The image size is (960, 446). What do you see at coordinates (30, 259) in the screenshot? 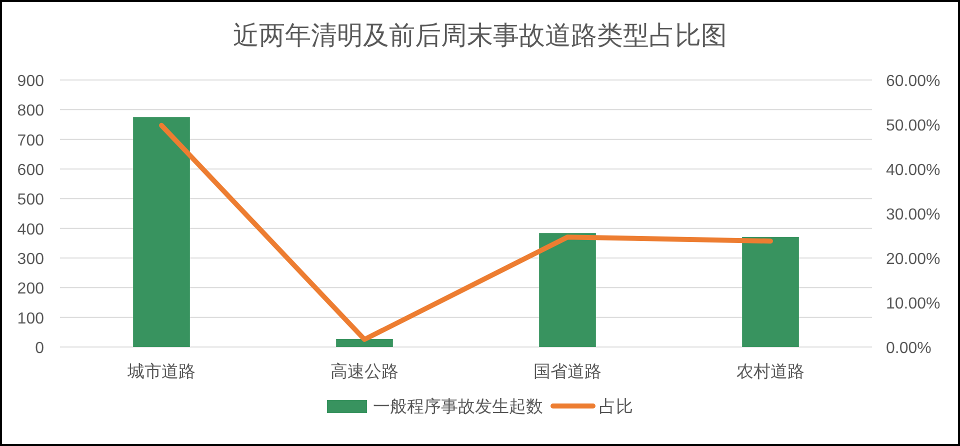
I see `y-tick-label: 300` at bounding box center [30, 259].